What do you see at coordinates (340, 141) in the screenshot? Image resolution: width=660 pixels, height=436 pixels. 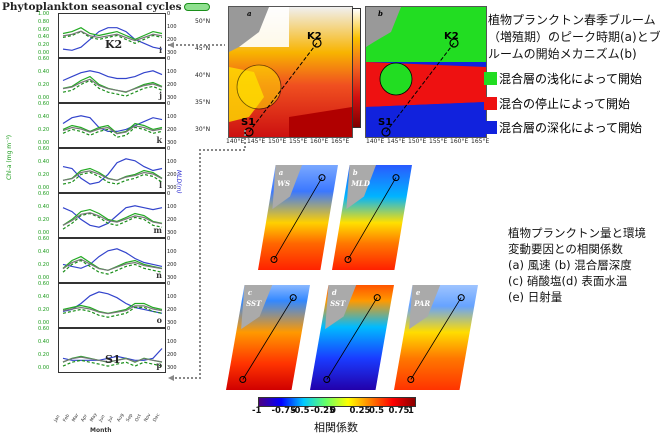 I see `lon-tick: 165°E` at bounding box center [340, 141].